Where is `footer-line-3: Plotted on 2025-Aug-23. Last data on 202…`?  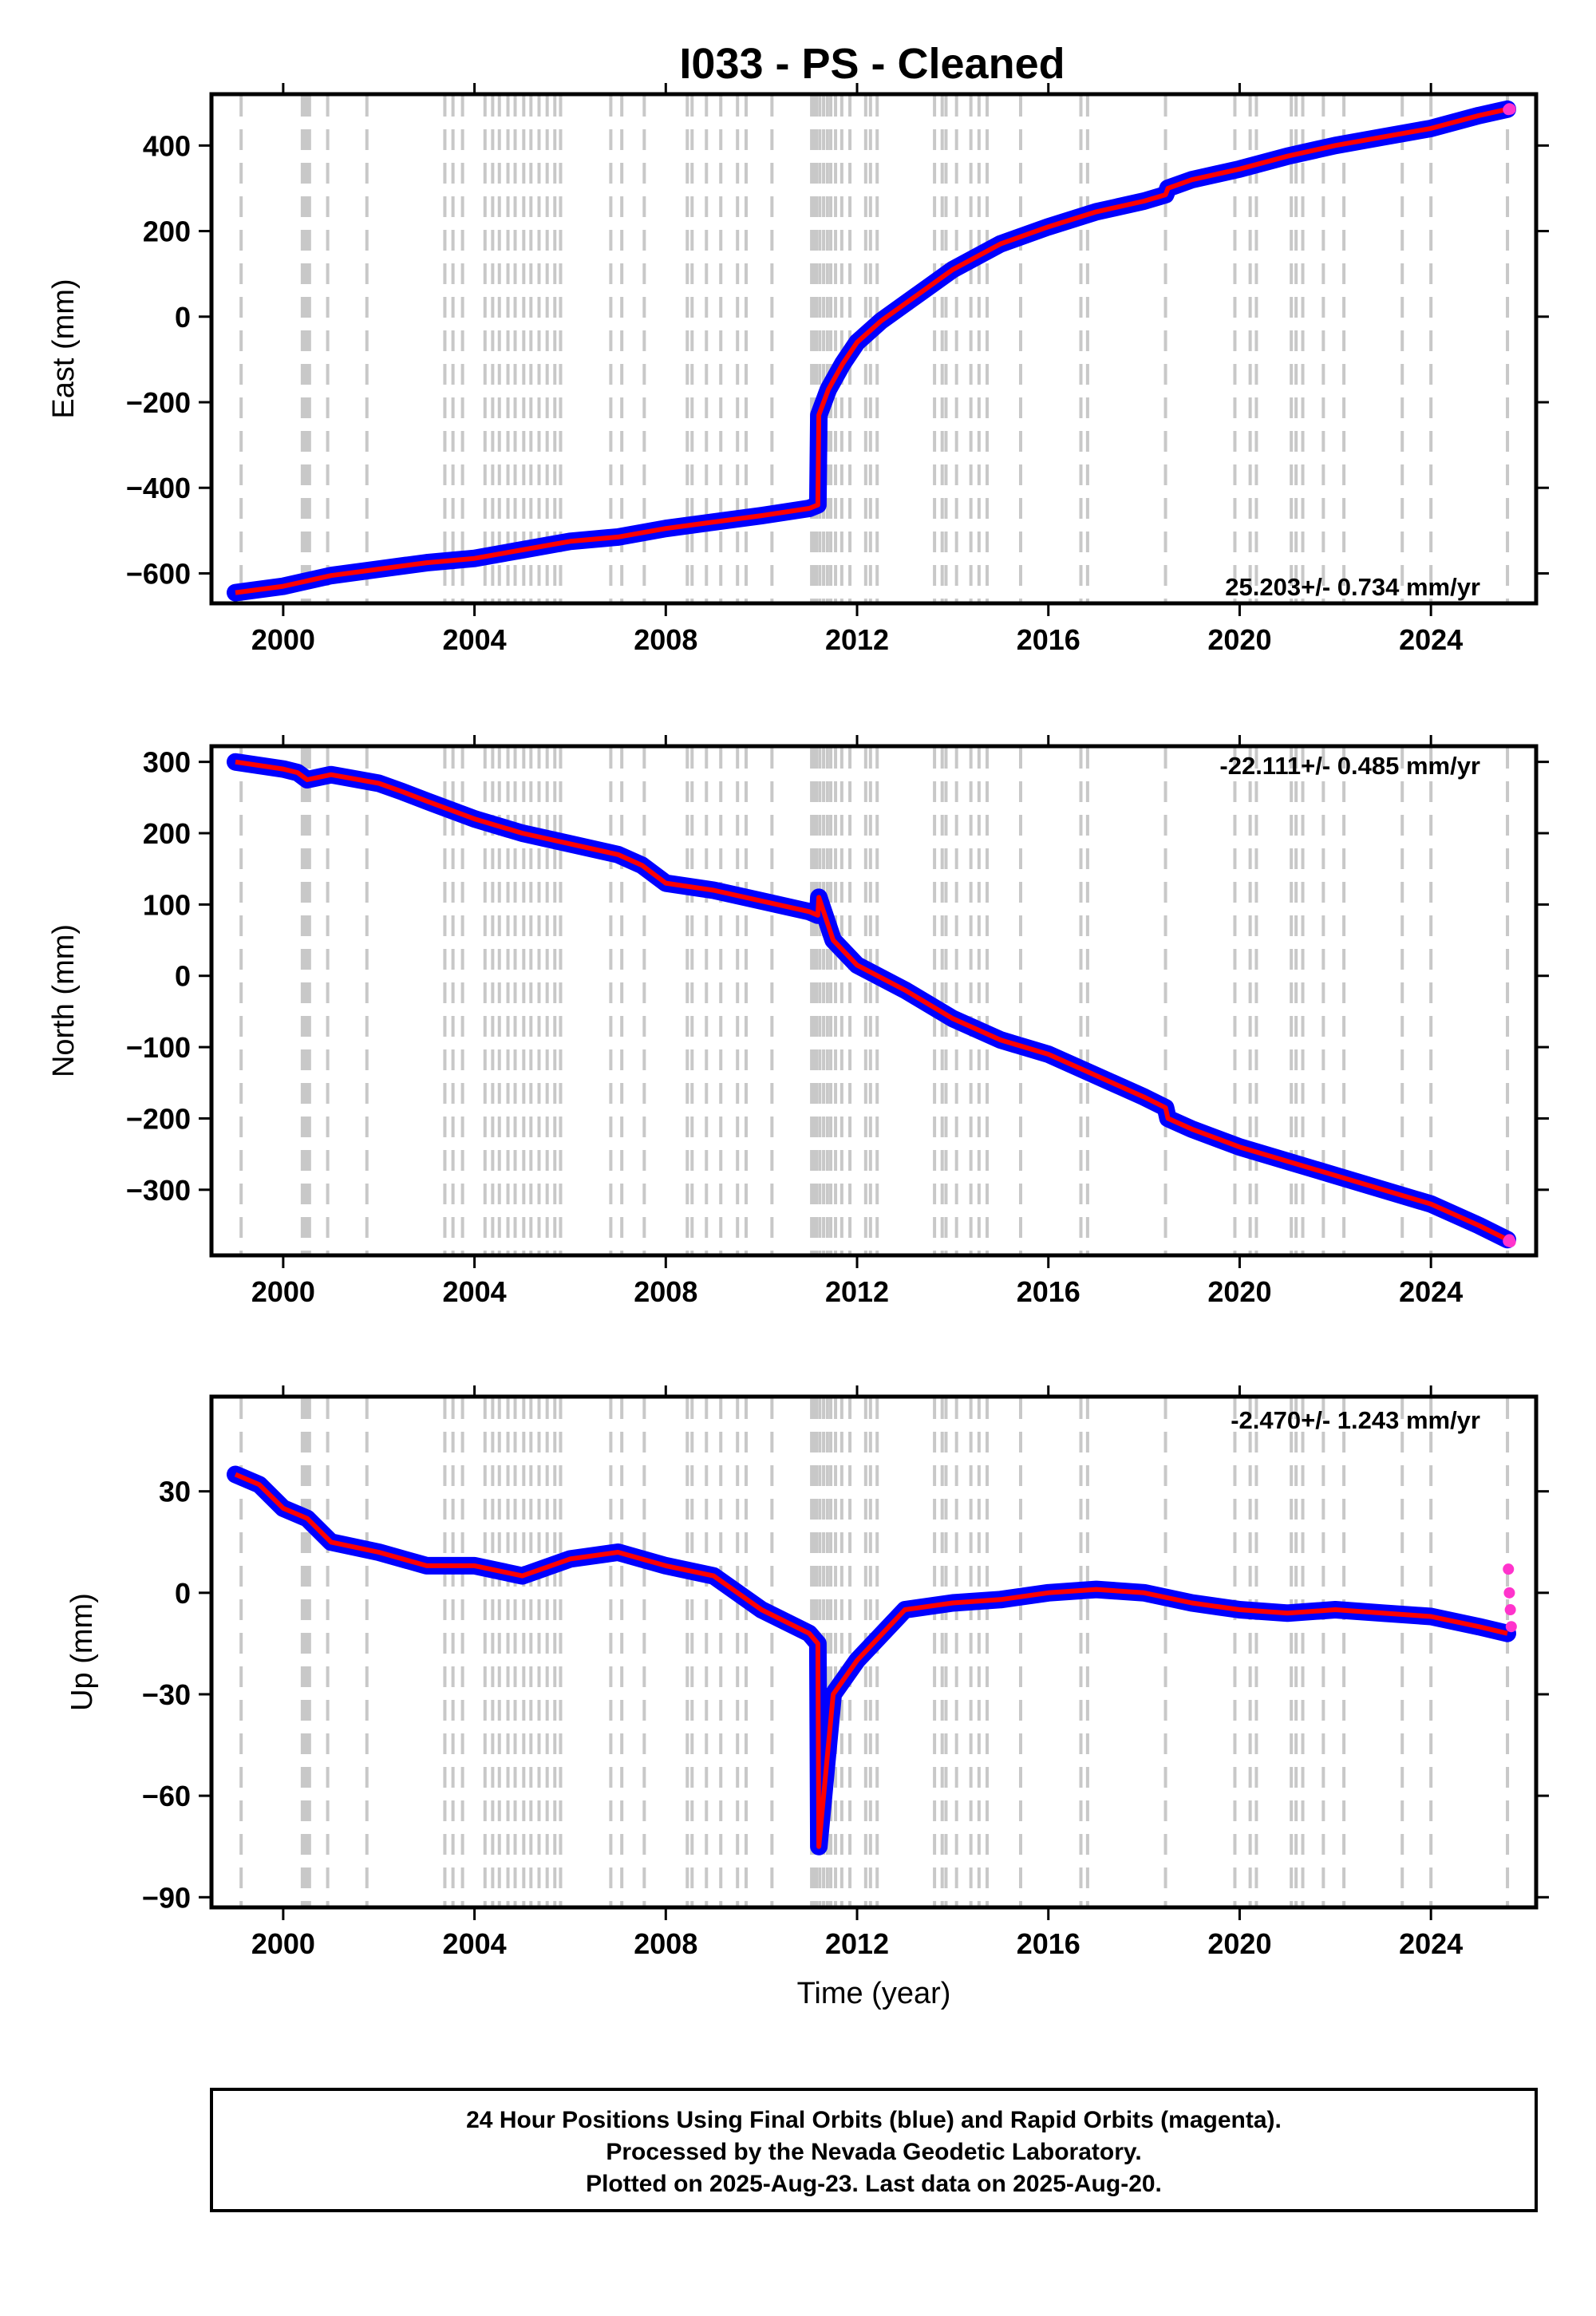
footer-line-3: Plotted on 2025-Aug-23. Last data on 202… is located at coordinates (874, 2184).